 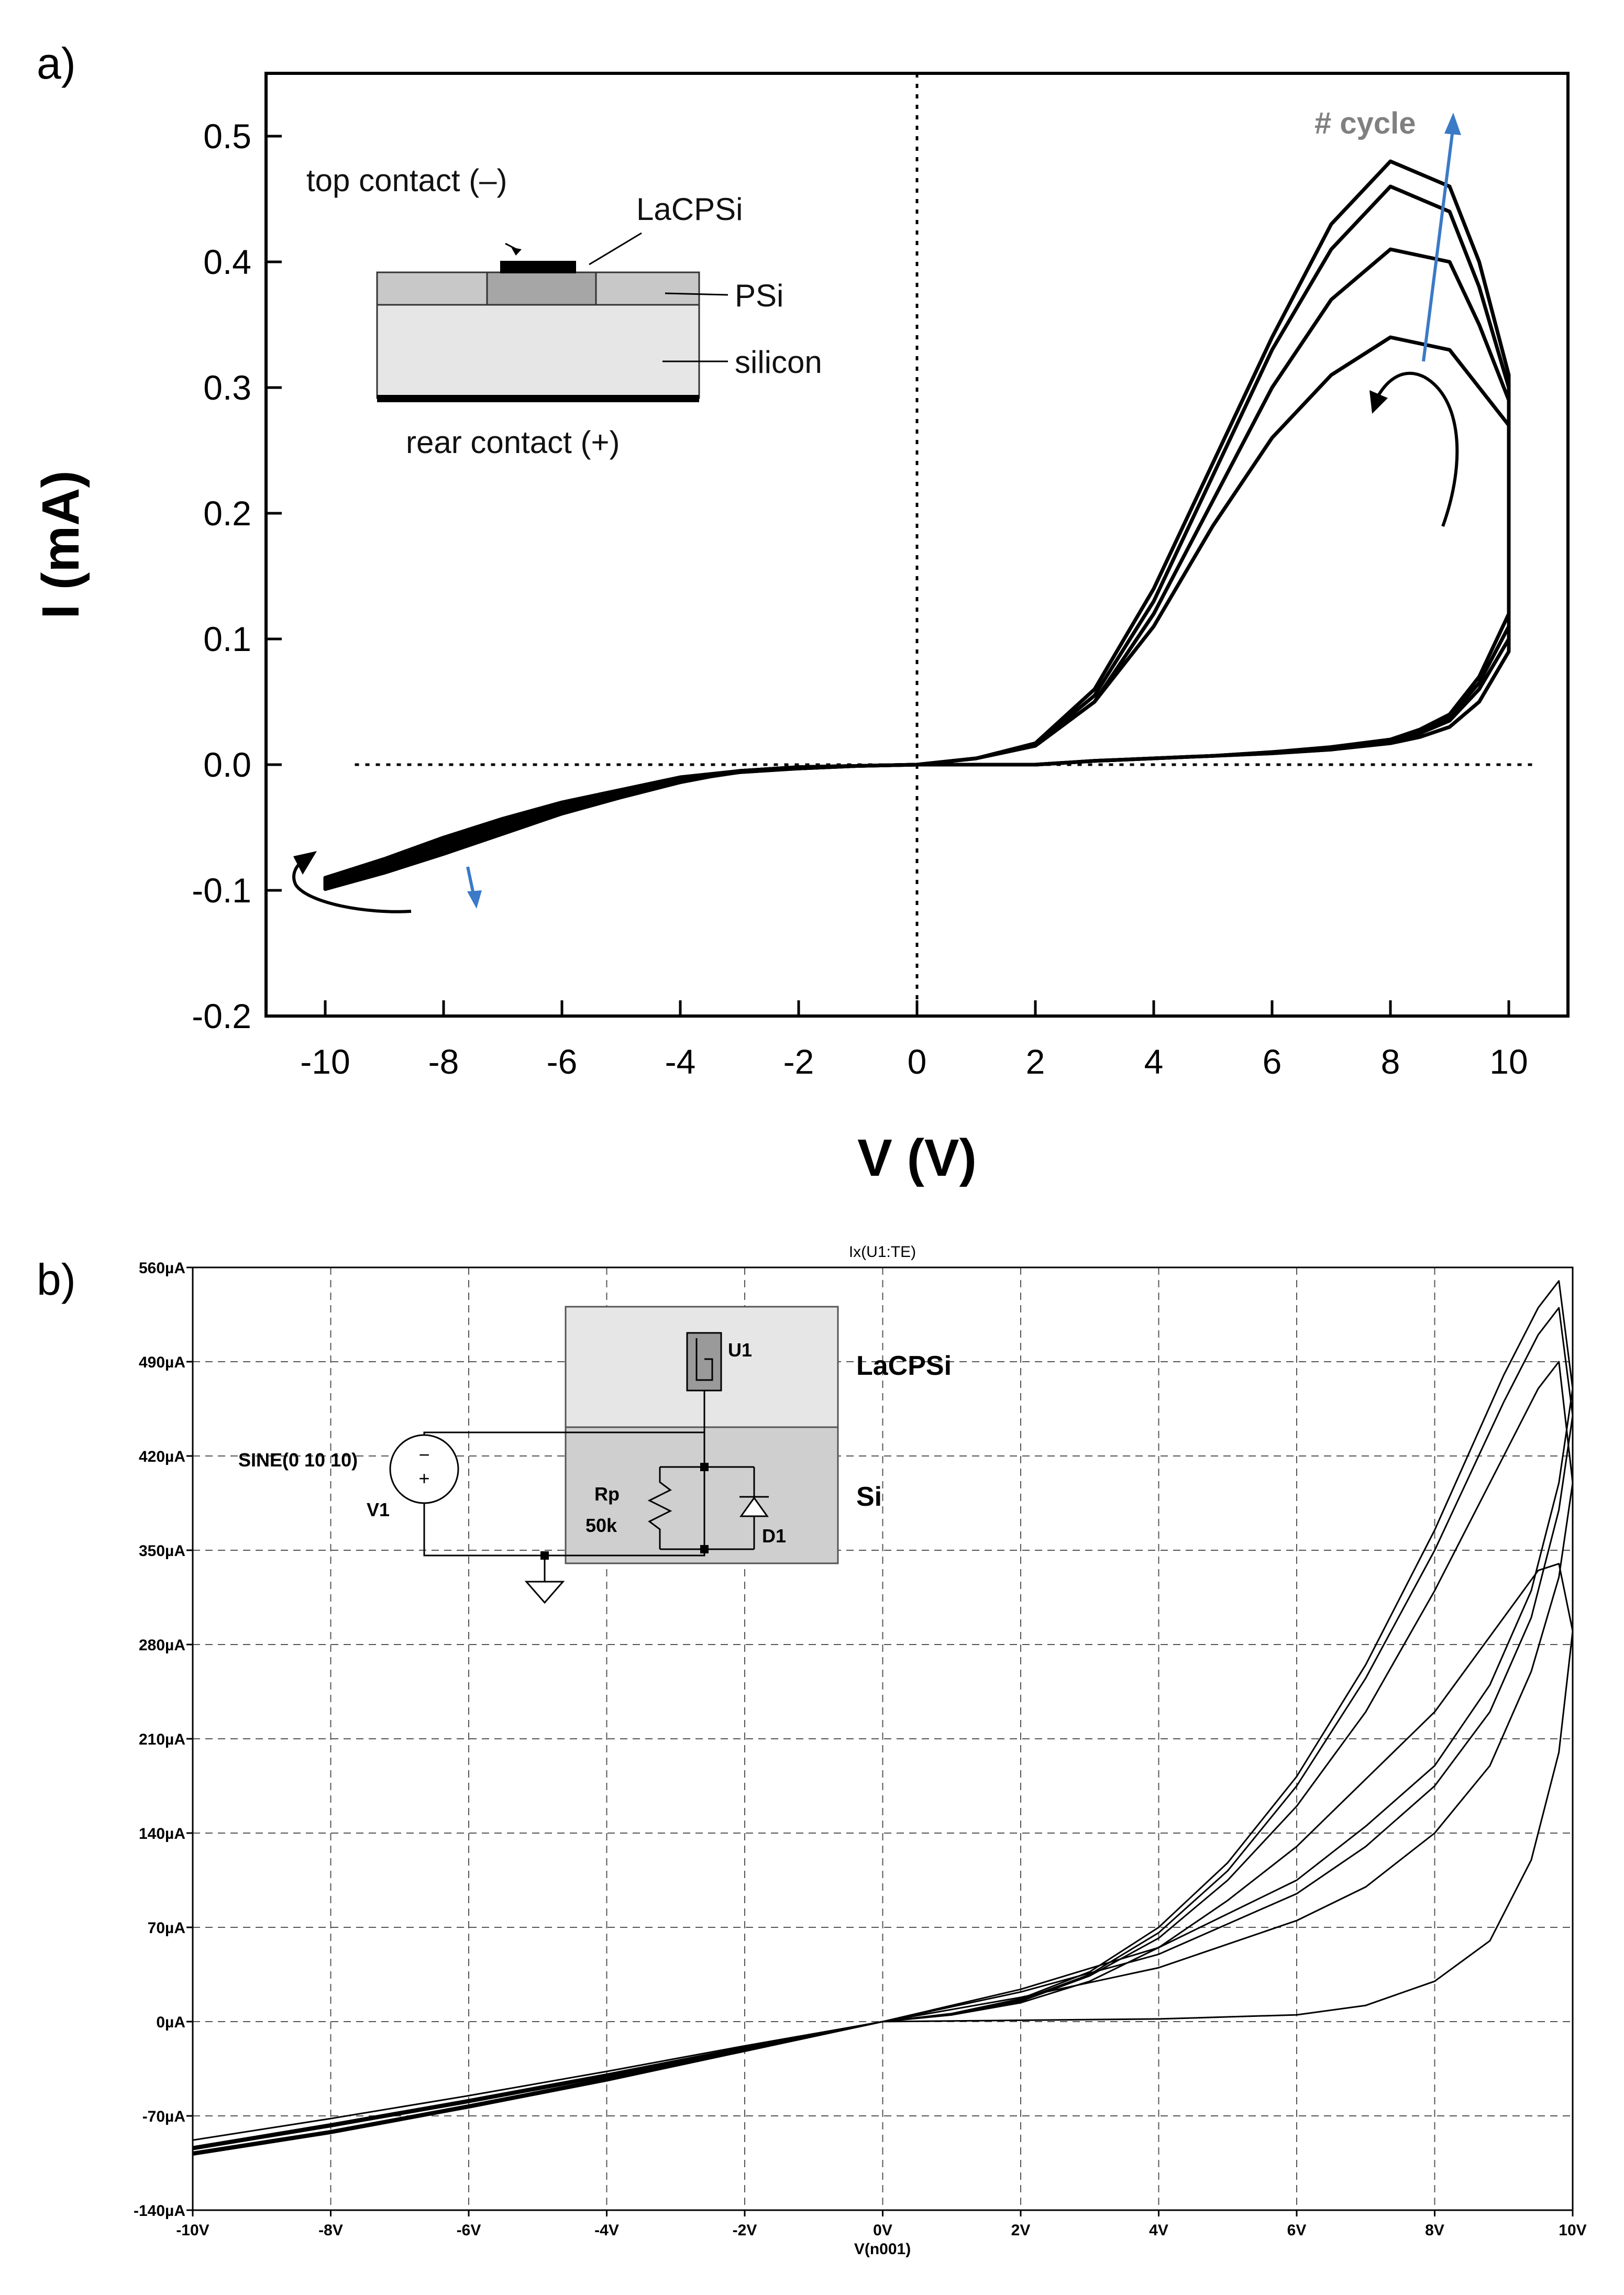 What do you see at coordinates (1572, 2230) in the screenshot?
I see `panel-b-x-tick-label: 10V` at bounding box center [1572, 2230].